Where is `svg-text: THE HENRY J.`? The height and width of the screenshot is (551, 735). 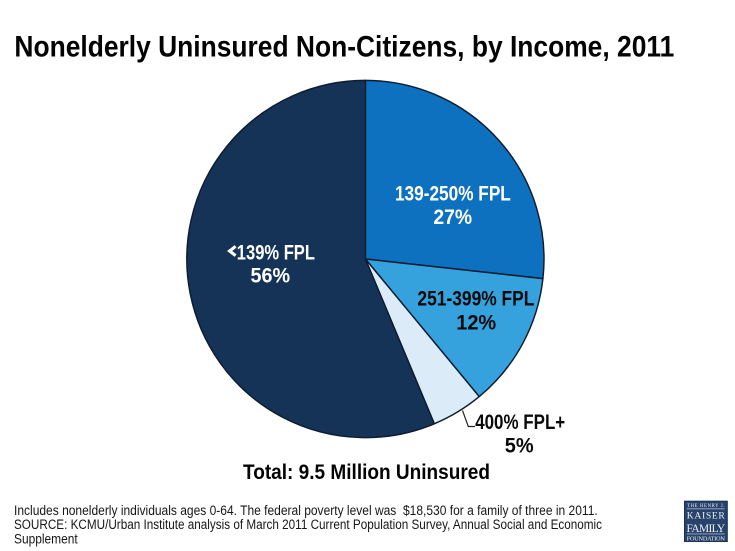
svg-text: THE HENRY J. is located at coordinates (706, 506).